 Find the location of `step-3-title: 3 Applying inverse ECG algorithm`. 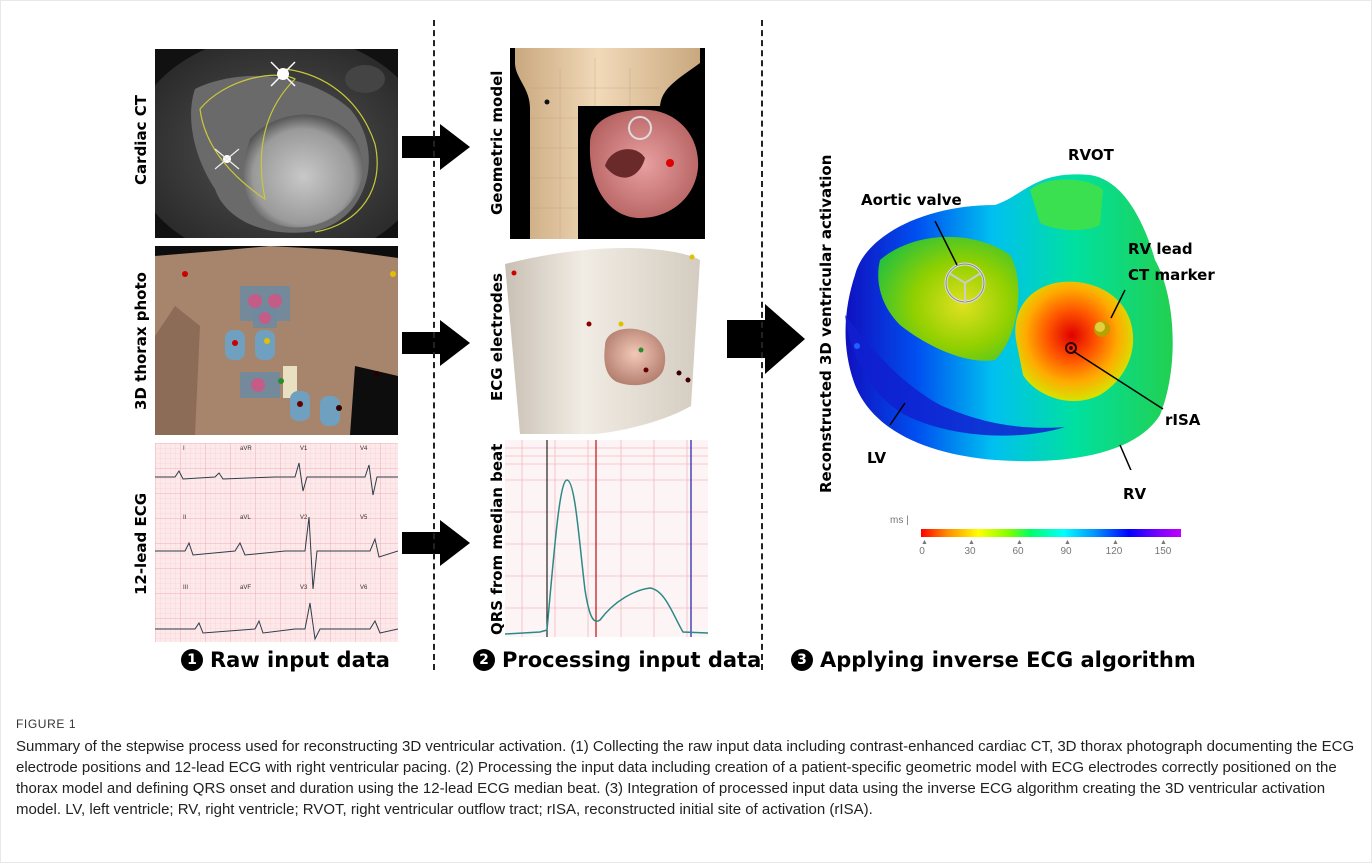

step-3-title: 3 Applying inverse ECG algorithm is located at coordinates (993, 660).